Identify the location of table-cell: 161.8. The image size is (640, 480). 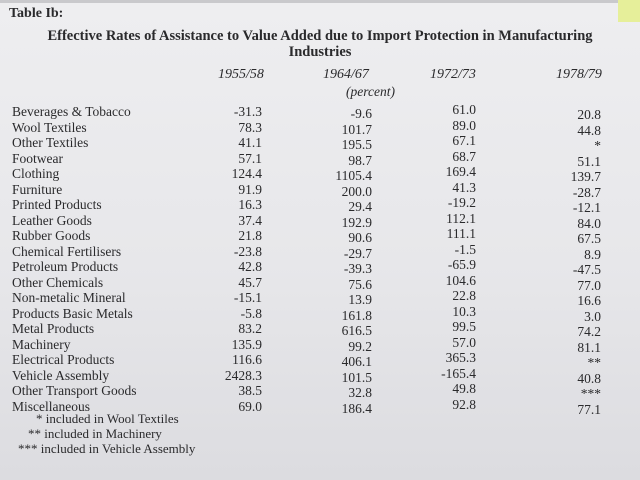
(356, 315).